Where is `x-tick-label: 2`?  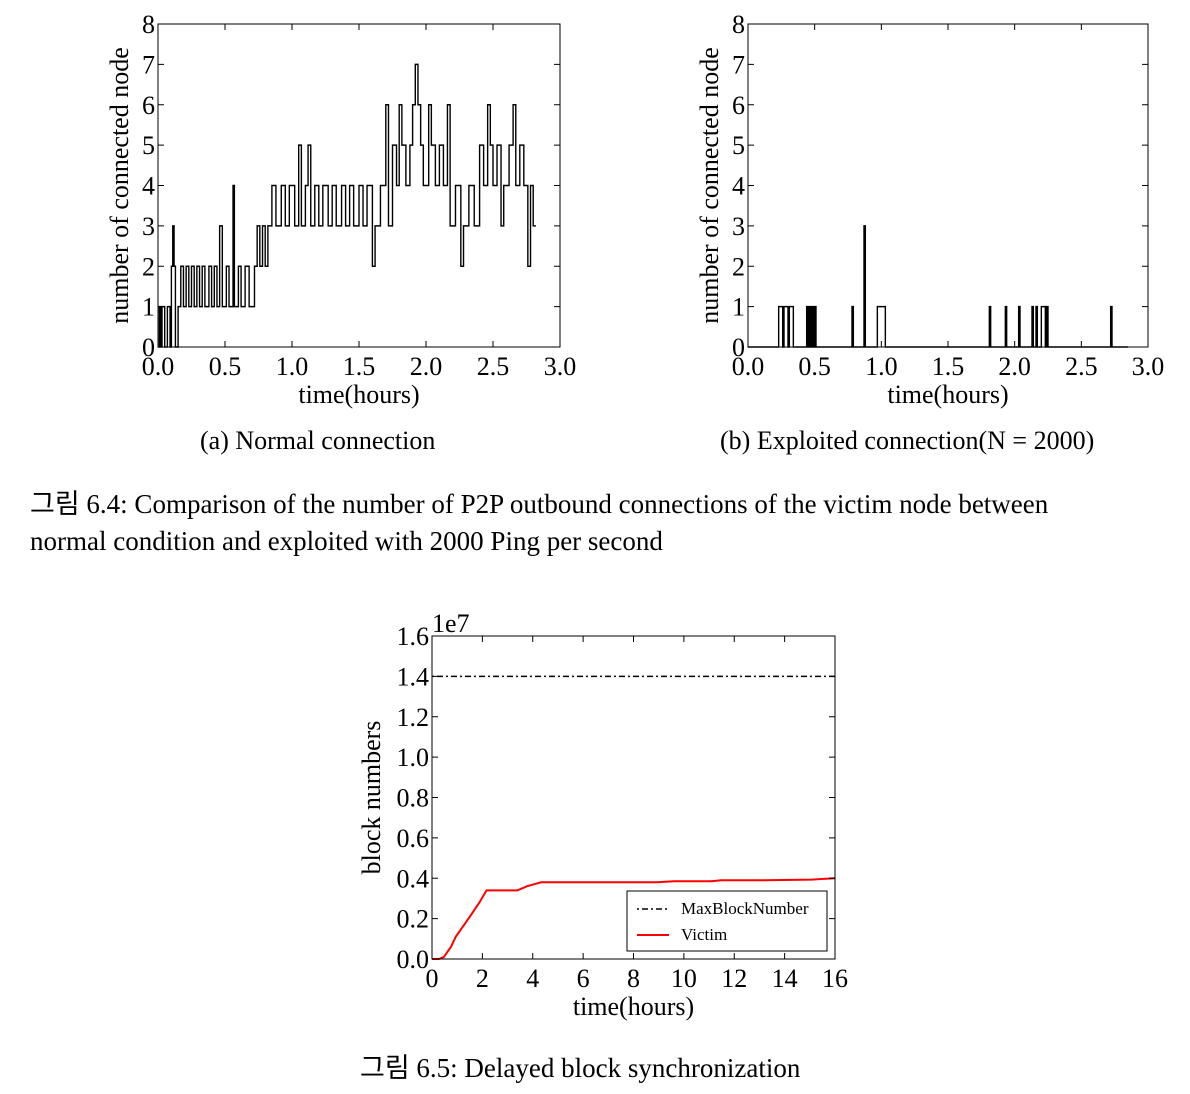
x-tick-label: 2 is located at coordinates (482, 978).